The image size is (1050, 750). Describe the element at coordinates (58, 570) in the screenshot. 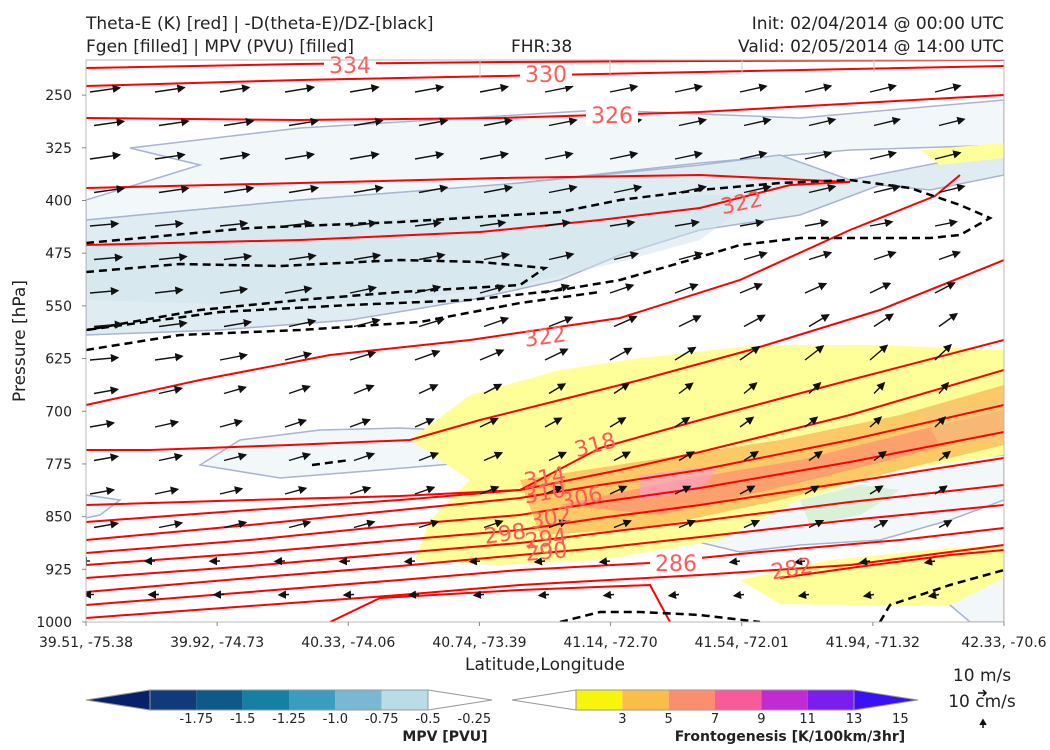

I see `y-tick-label: 925` at that location.